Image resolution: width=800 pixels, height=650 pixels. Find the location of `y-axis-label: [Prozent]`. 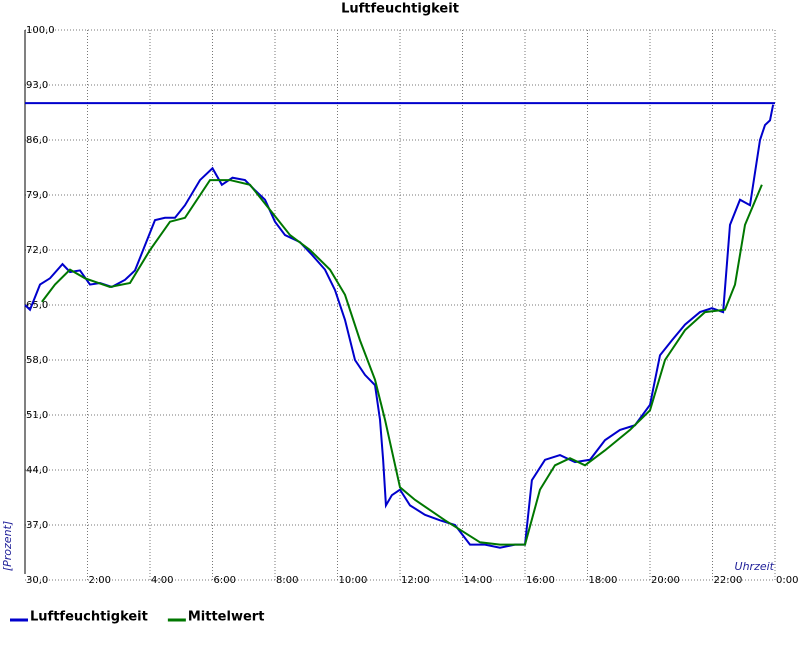

y-axis-label: [Prozent] is located at coordinates (7, 546).